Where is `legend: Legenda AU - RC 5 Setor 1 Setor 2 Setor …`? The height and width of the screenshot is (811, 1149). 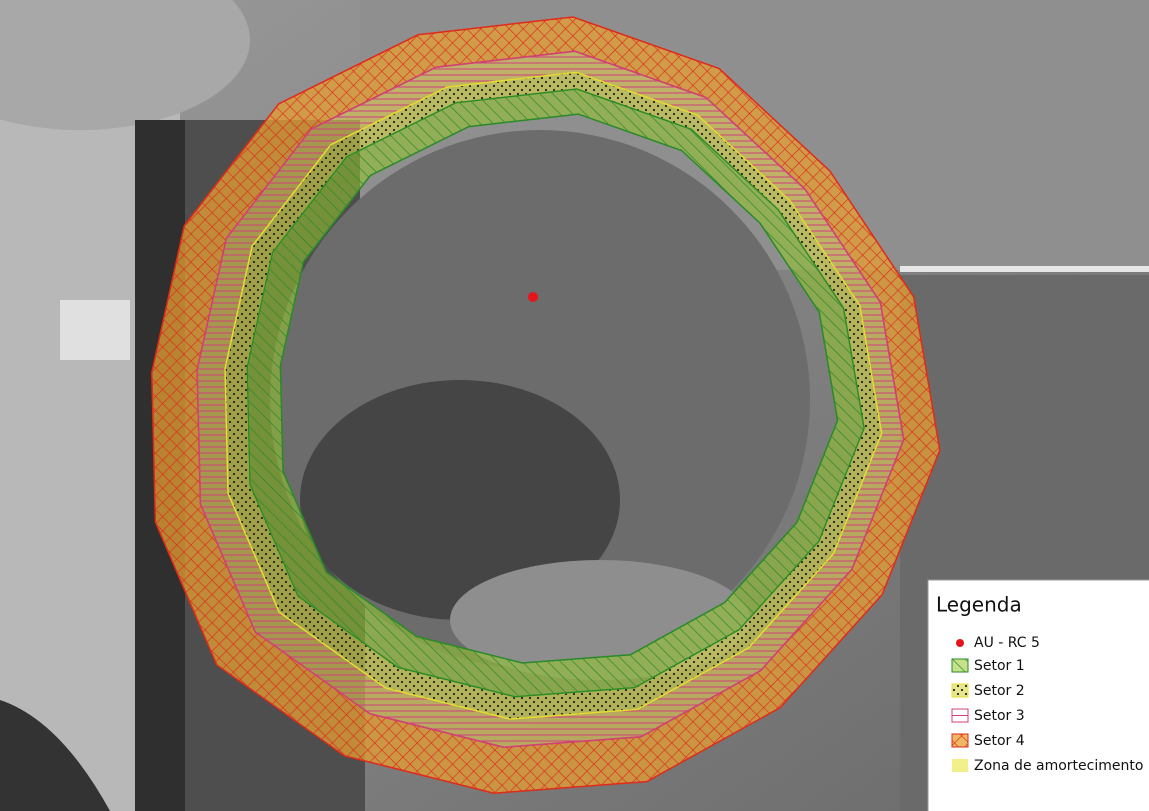
legend: Legenda AU - RC 5 Setor 1 Setor 2 Setor … is located at coordinates (1038, 695).